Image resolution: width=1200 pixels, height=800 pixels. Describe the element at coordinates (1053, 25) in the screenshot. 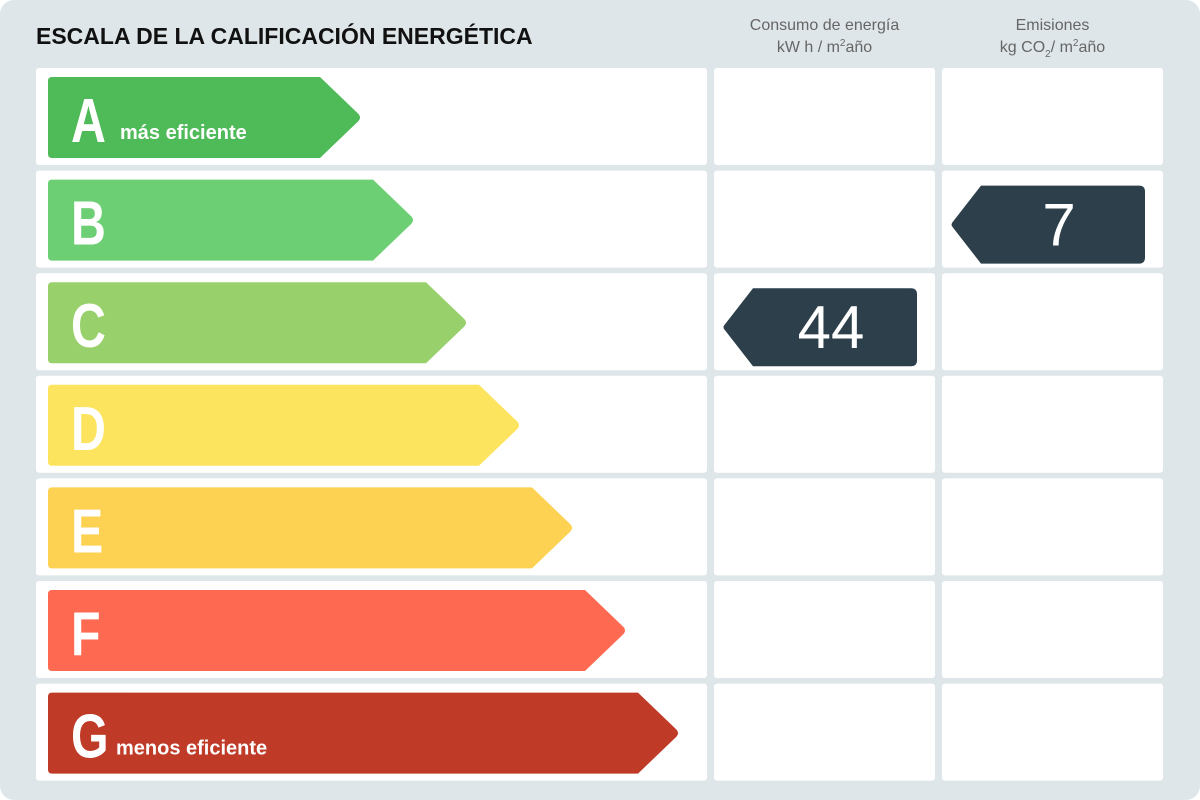

I see `column-header: Emisiones` at that location.